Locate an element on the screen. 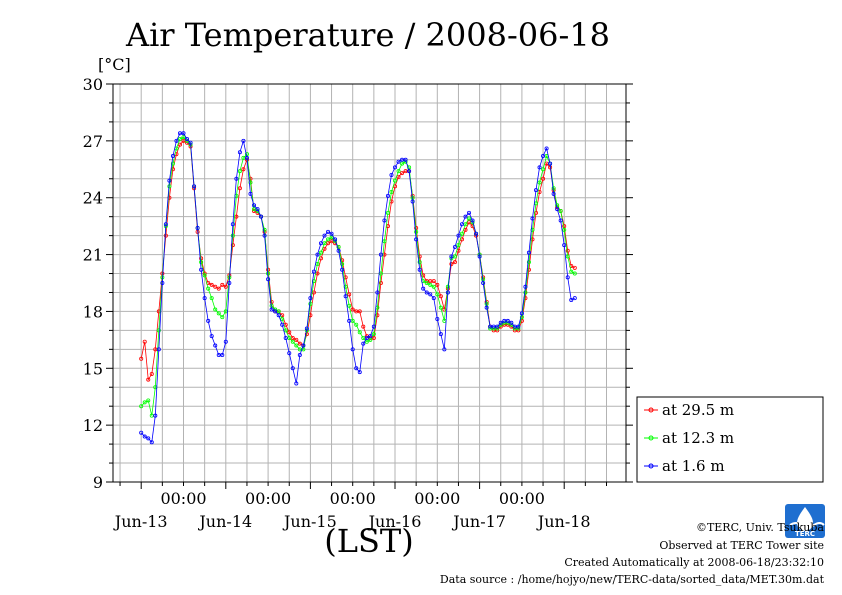 The width and height of the screenshot is (842, 595). x-tick-day-label: Jun-18 is located at coordinates (563, 521).